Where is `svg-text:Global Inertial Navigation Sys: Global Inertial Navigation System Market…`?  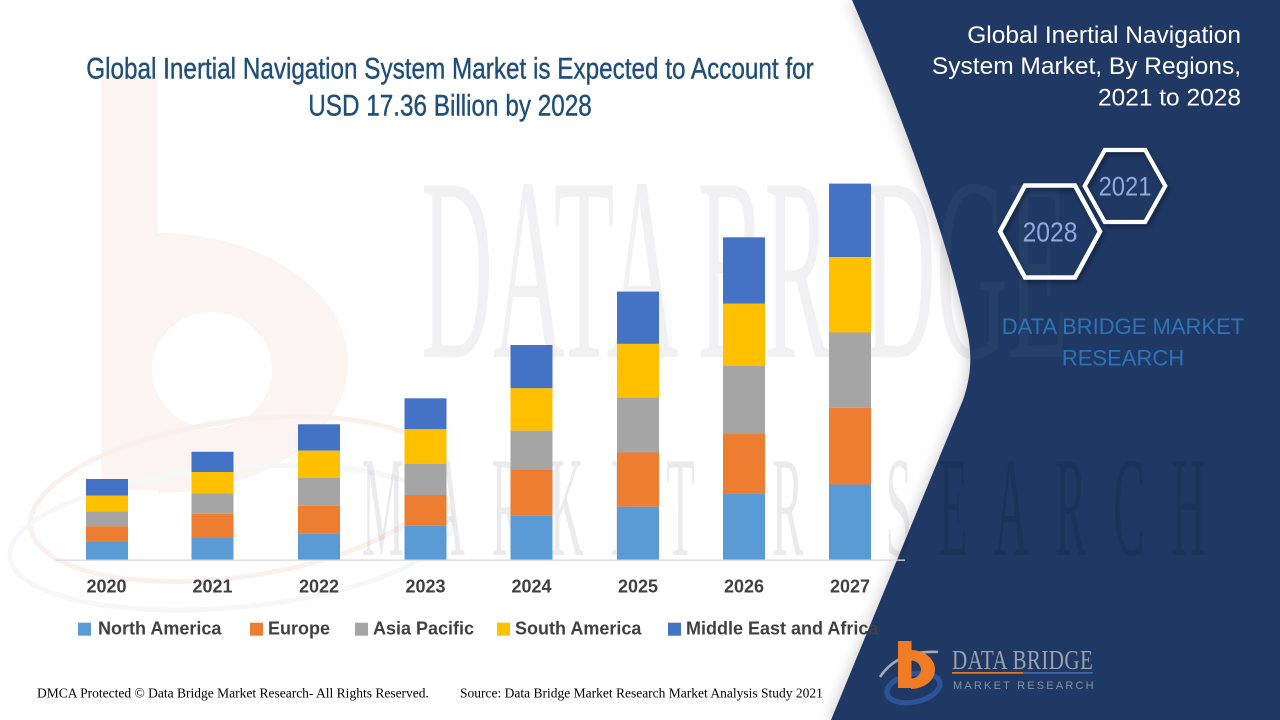
svg-text:Global Inertial Navigation Sys: Global Inertial Navigation System Market… is located at coordinates (450, 68).